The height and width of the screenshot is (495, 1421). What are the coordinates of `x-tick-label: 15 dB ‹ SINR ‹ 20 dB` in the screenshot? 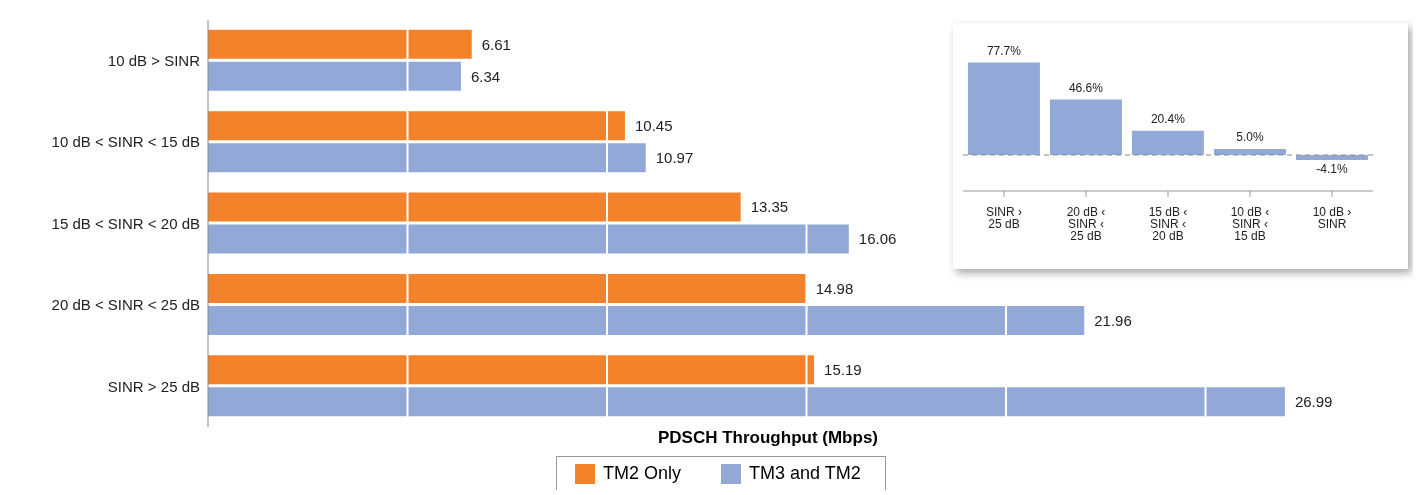 It's located at (1168, 223).